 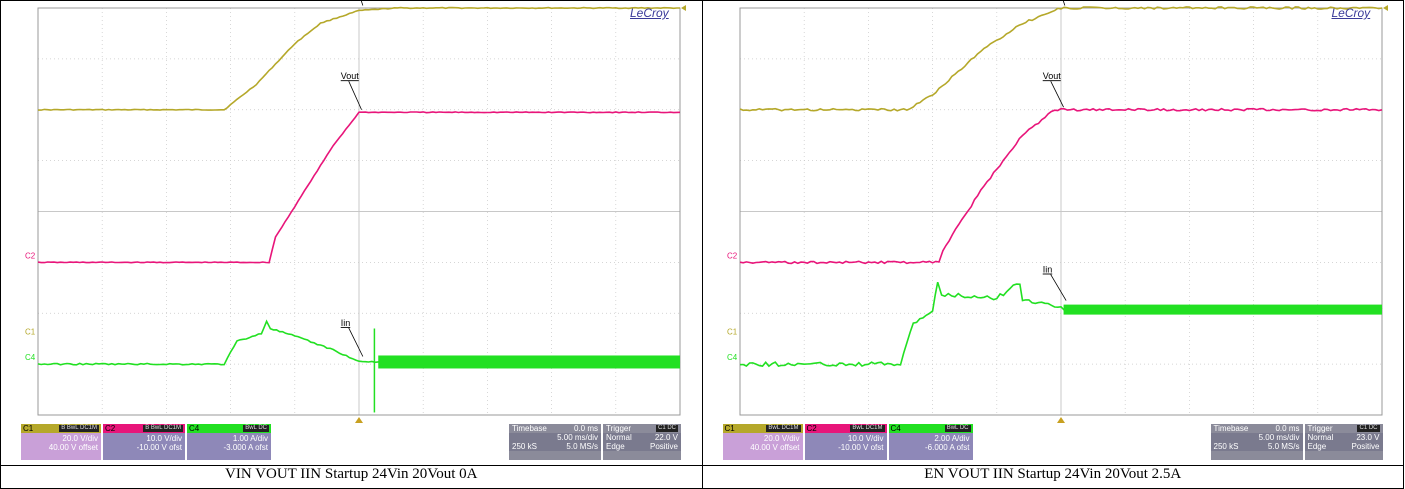 I want to click on trigger-level: 22.0 V, so click(x=666, y=437).